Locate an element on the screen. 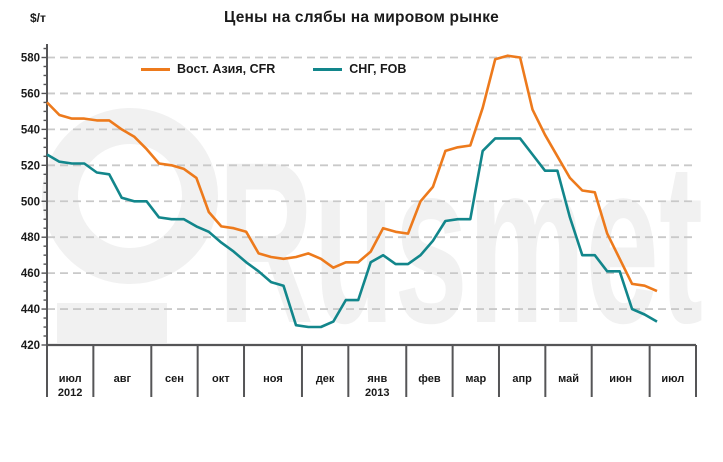 The image size is (723, 462). legend-swatch-fob is located at coordinates (328, 69).